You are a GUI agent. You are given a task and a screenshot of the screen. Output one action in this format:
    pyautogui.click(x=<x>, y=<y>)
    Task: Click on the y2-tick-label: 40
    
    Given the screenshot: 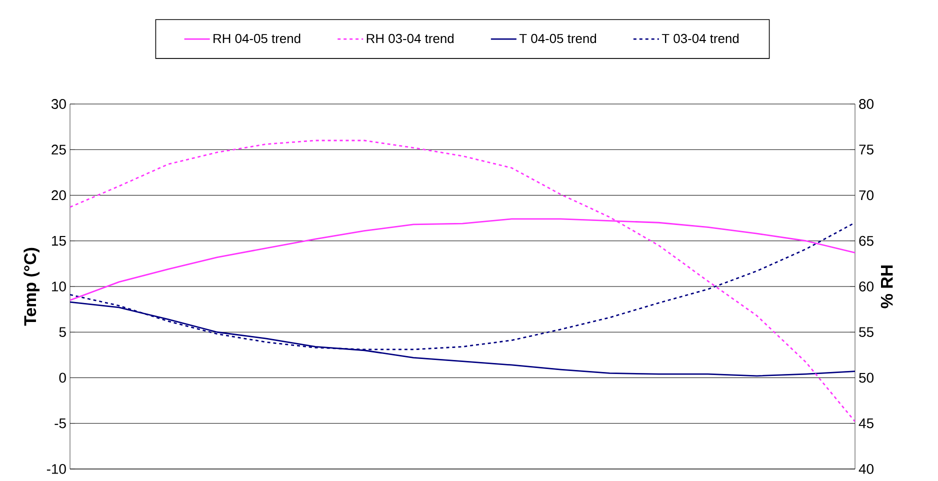 What is the action you would take?
    pyautogui.click(x=866, y=469)
    